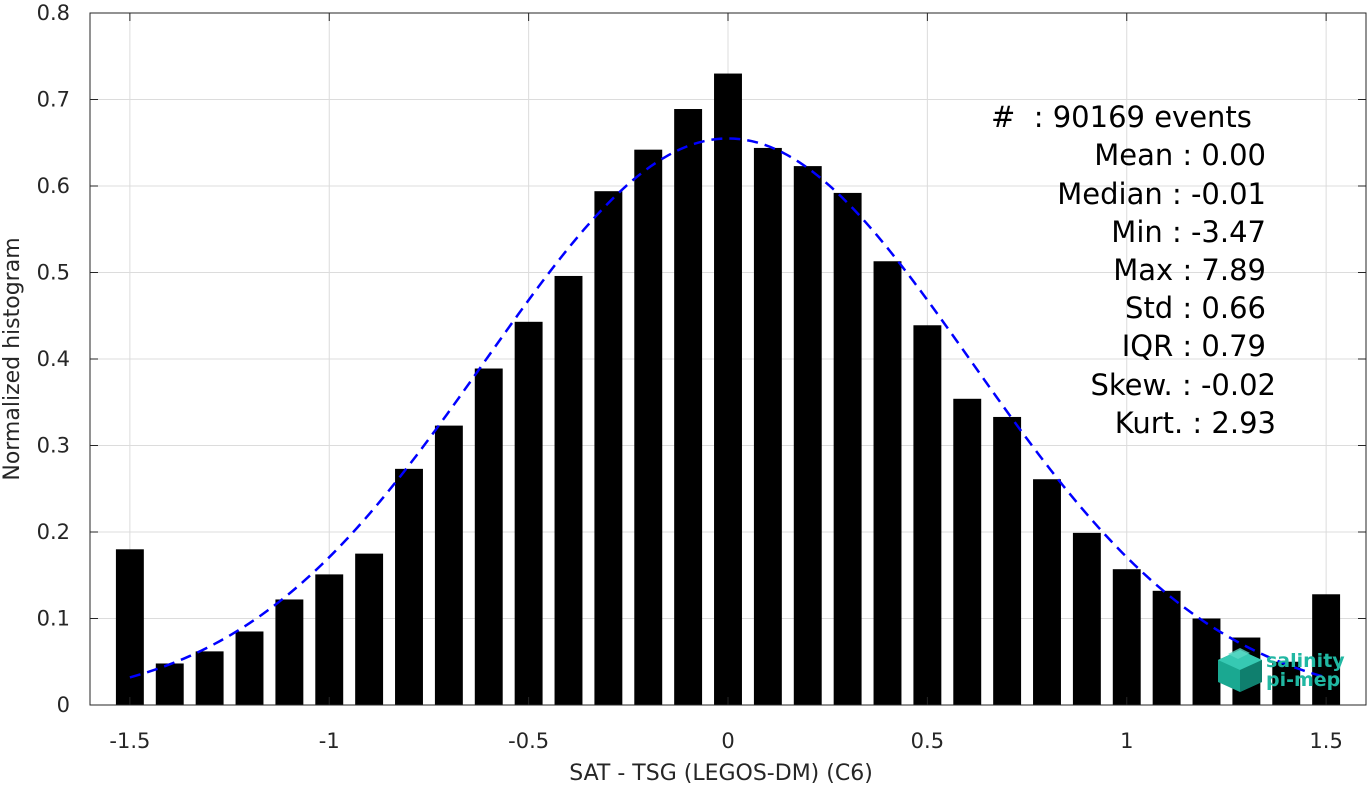 Image resolution: width=1367 pixels, height=785 pixels. I want to click on y-tick-labels: 0 0.1 0.2 0.3 0.4 0.5 0.6 0.7 0.8, so click(53, 359).